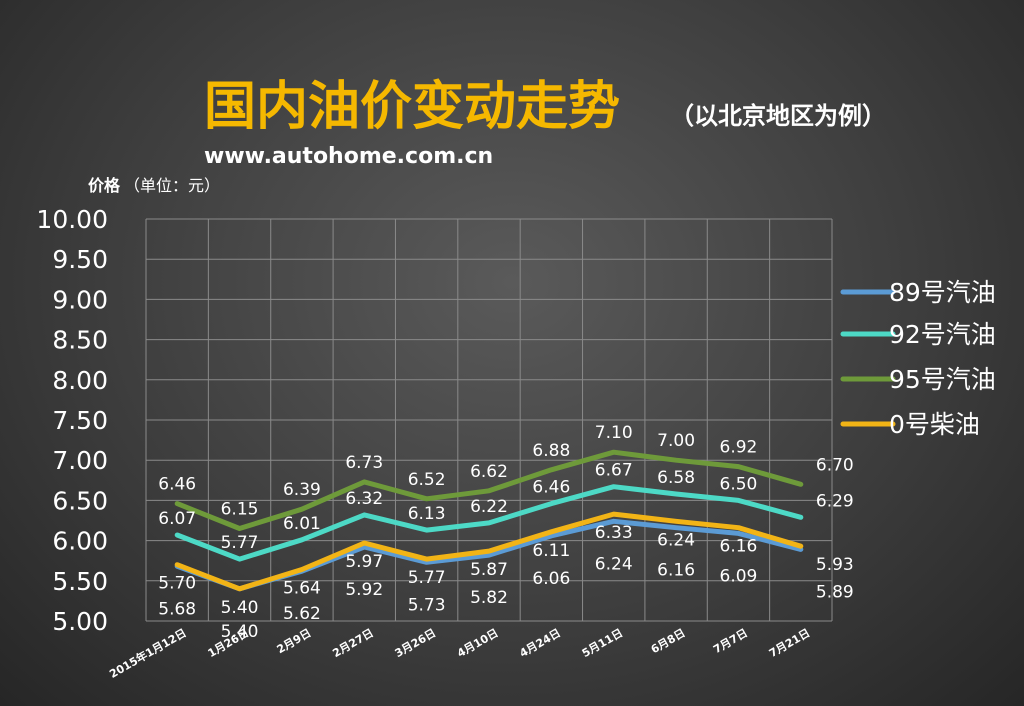 The height and width of the screenshot is (706, 1024). What do you see at coordinates (489, 507) in the screenshot?
I see `data-label: 6.22` at bounding box center [489, 507].